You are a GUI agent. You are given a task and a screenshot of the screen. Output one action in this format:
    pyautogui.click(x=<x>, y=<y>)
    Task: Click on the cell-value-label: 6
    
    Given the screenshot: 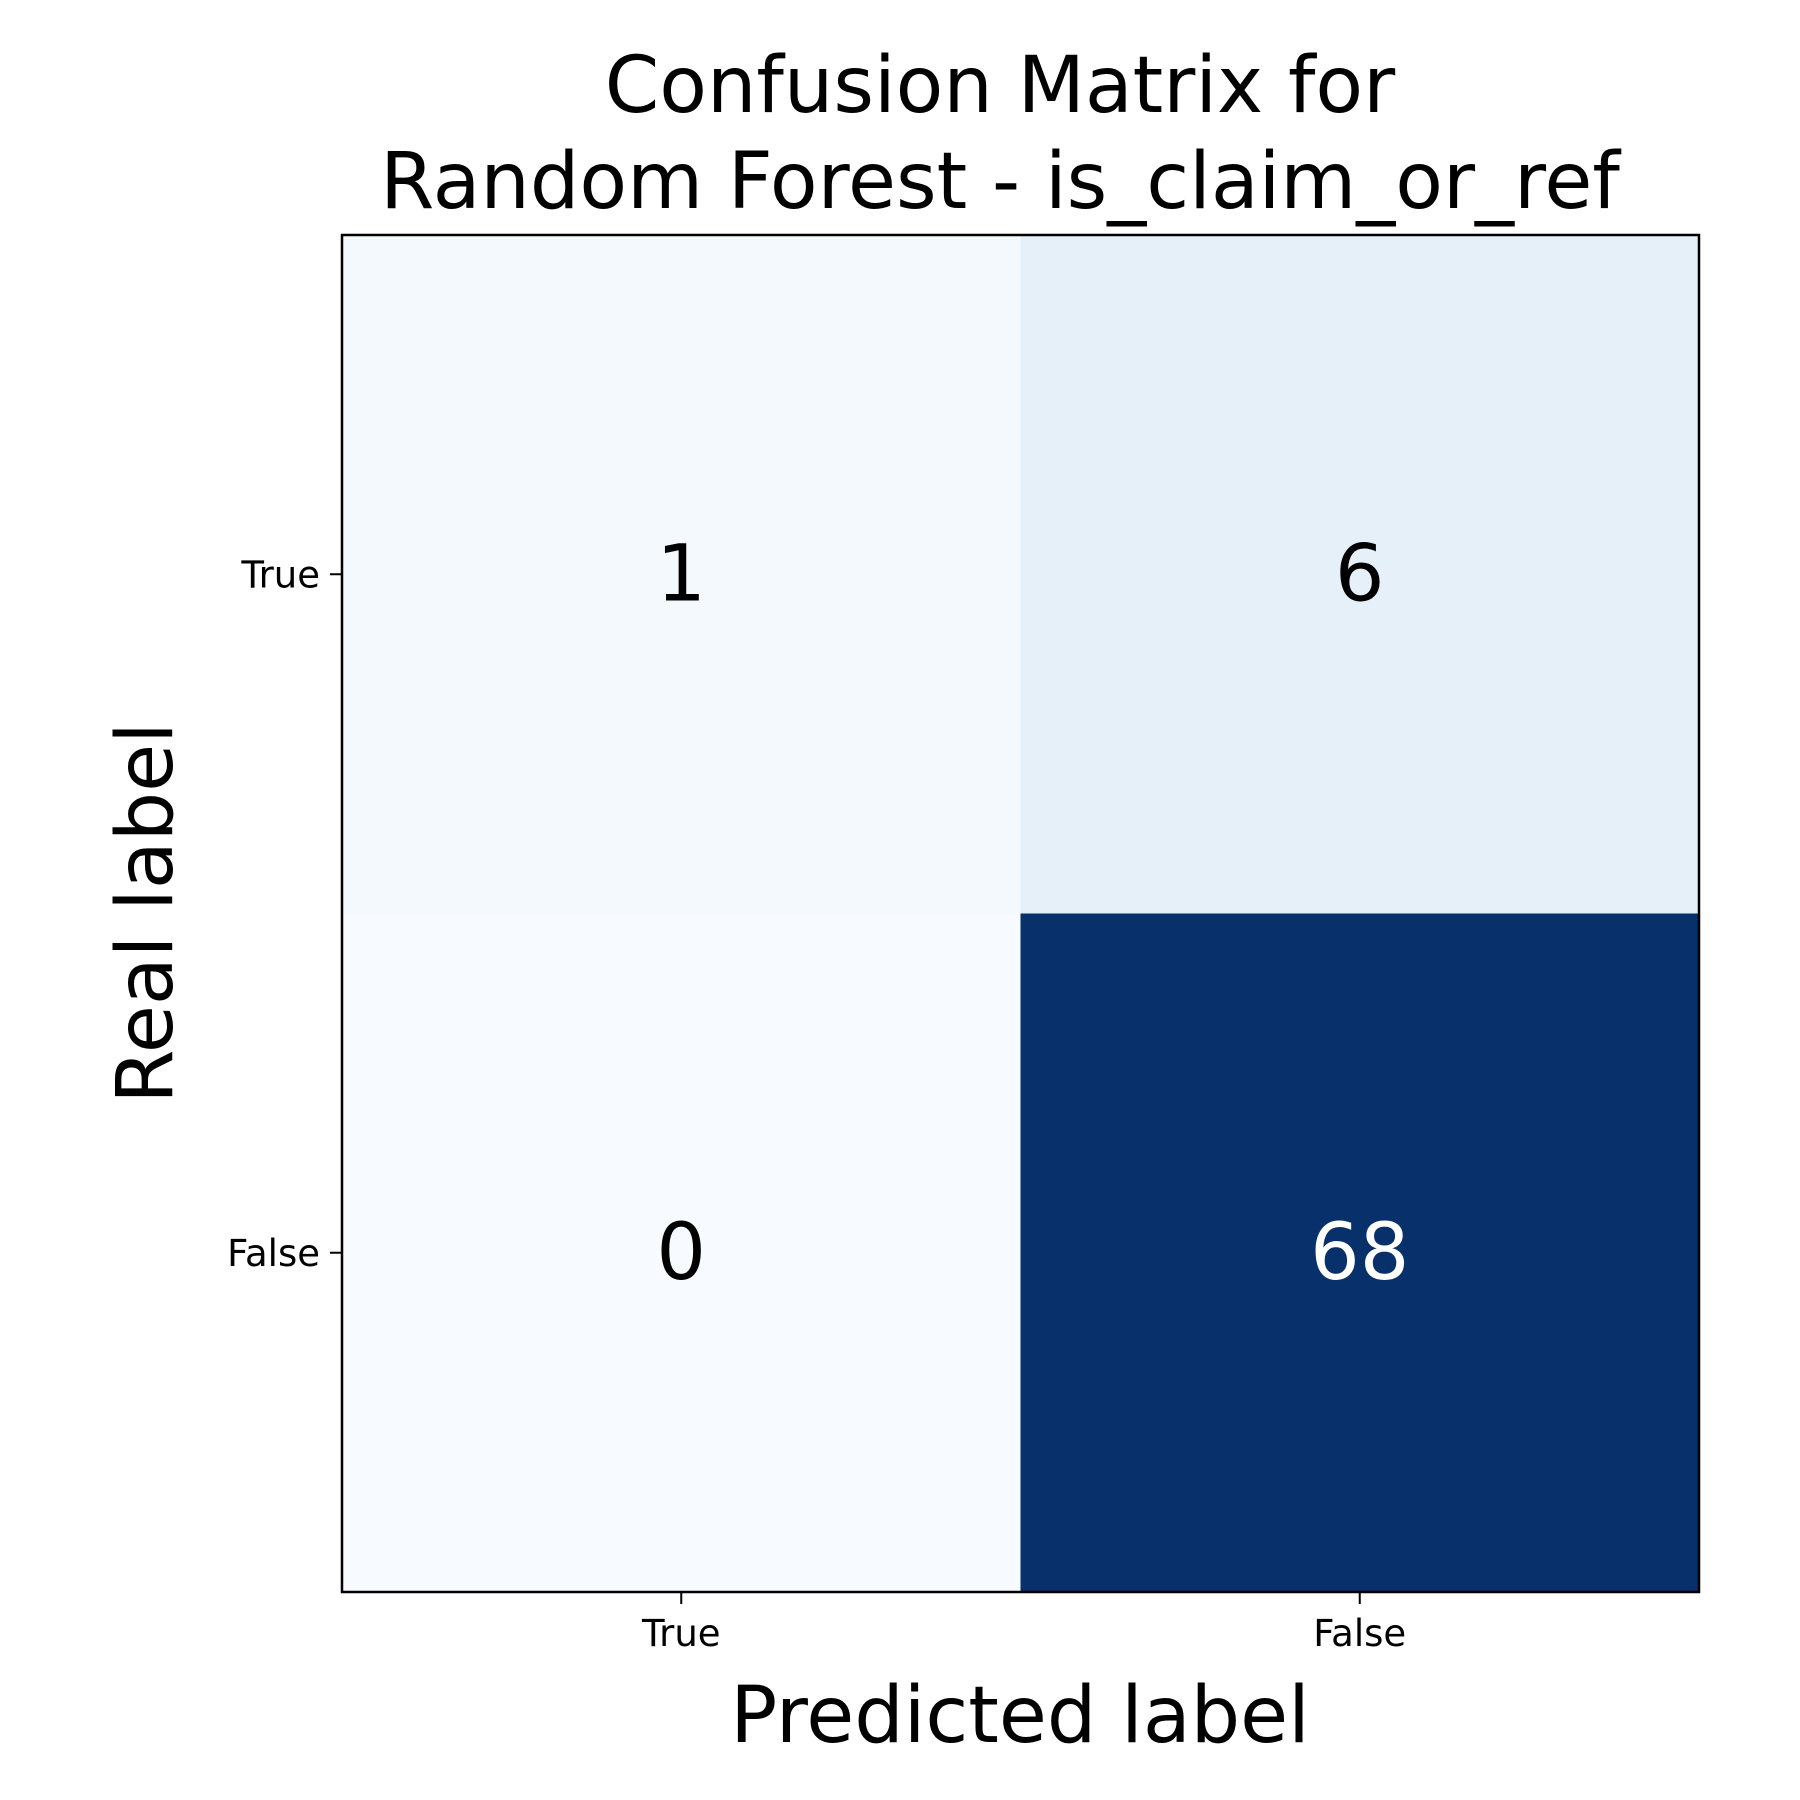 What is the action you would take?
    pyautogui.click(x=1360, y=574)
    